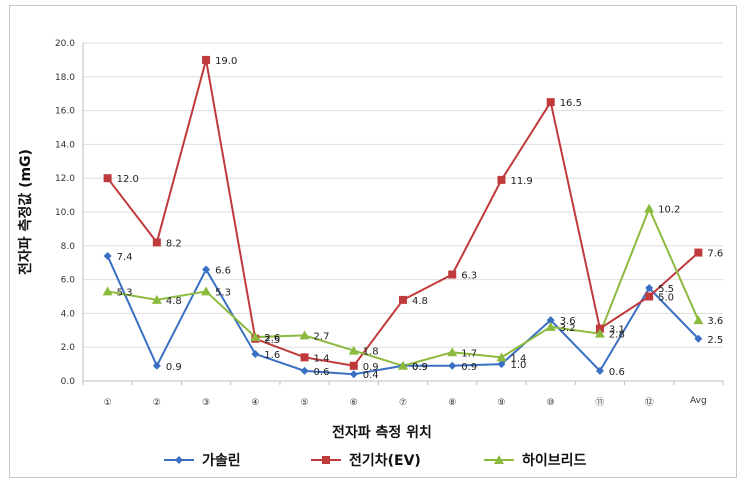 The height and width of the screenshot is (491, 748). Describe the element at coordinates (698, 401) in the screenshot. I see `x-tick-label: Avg` at that location.